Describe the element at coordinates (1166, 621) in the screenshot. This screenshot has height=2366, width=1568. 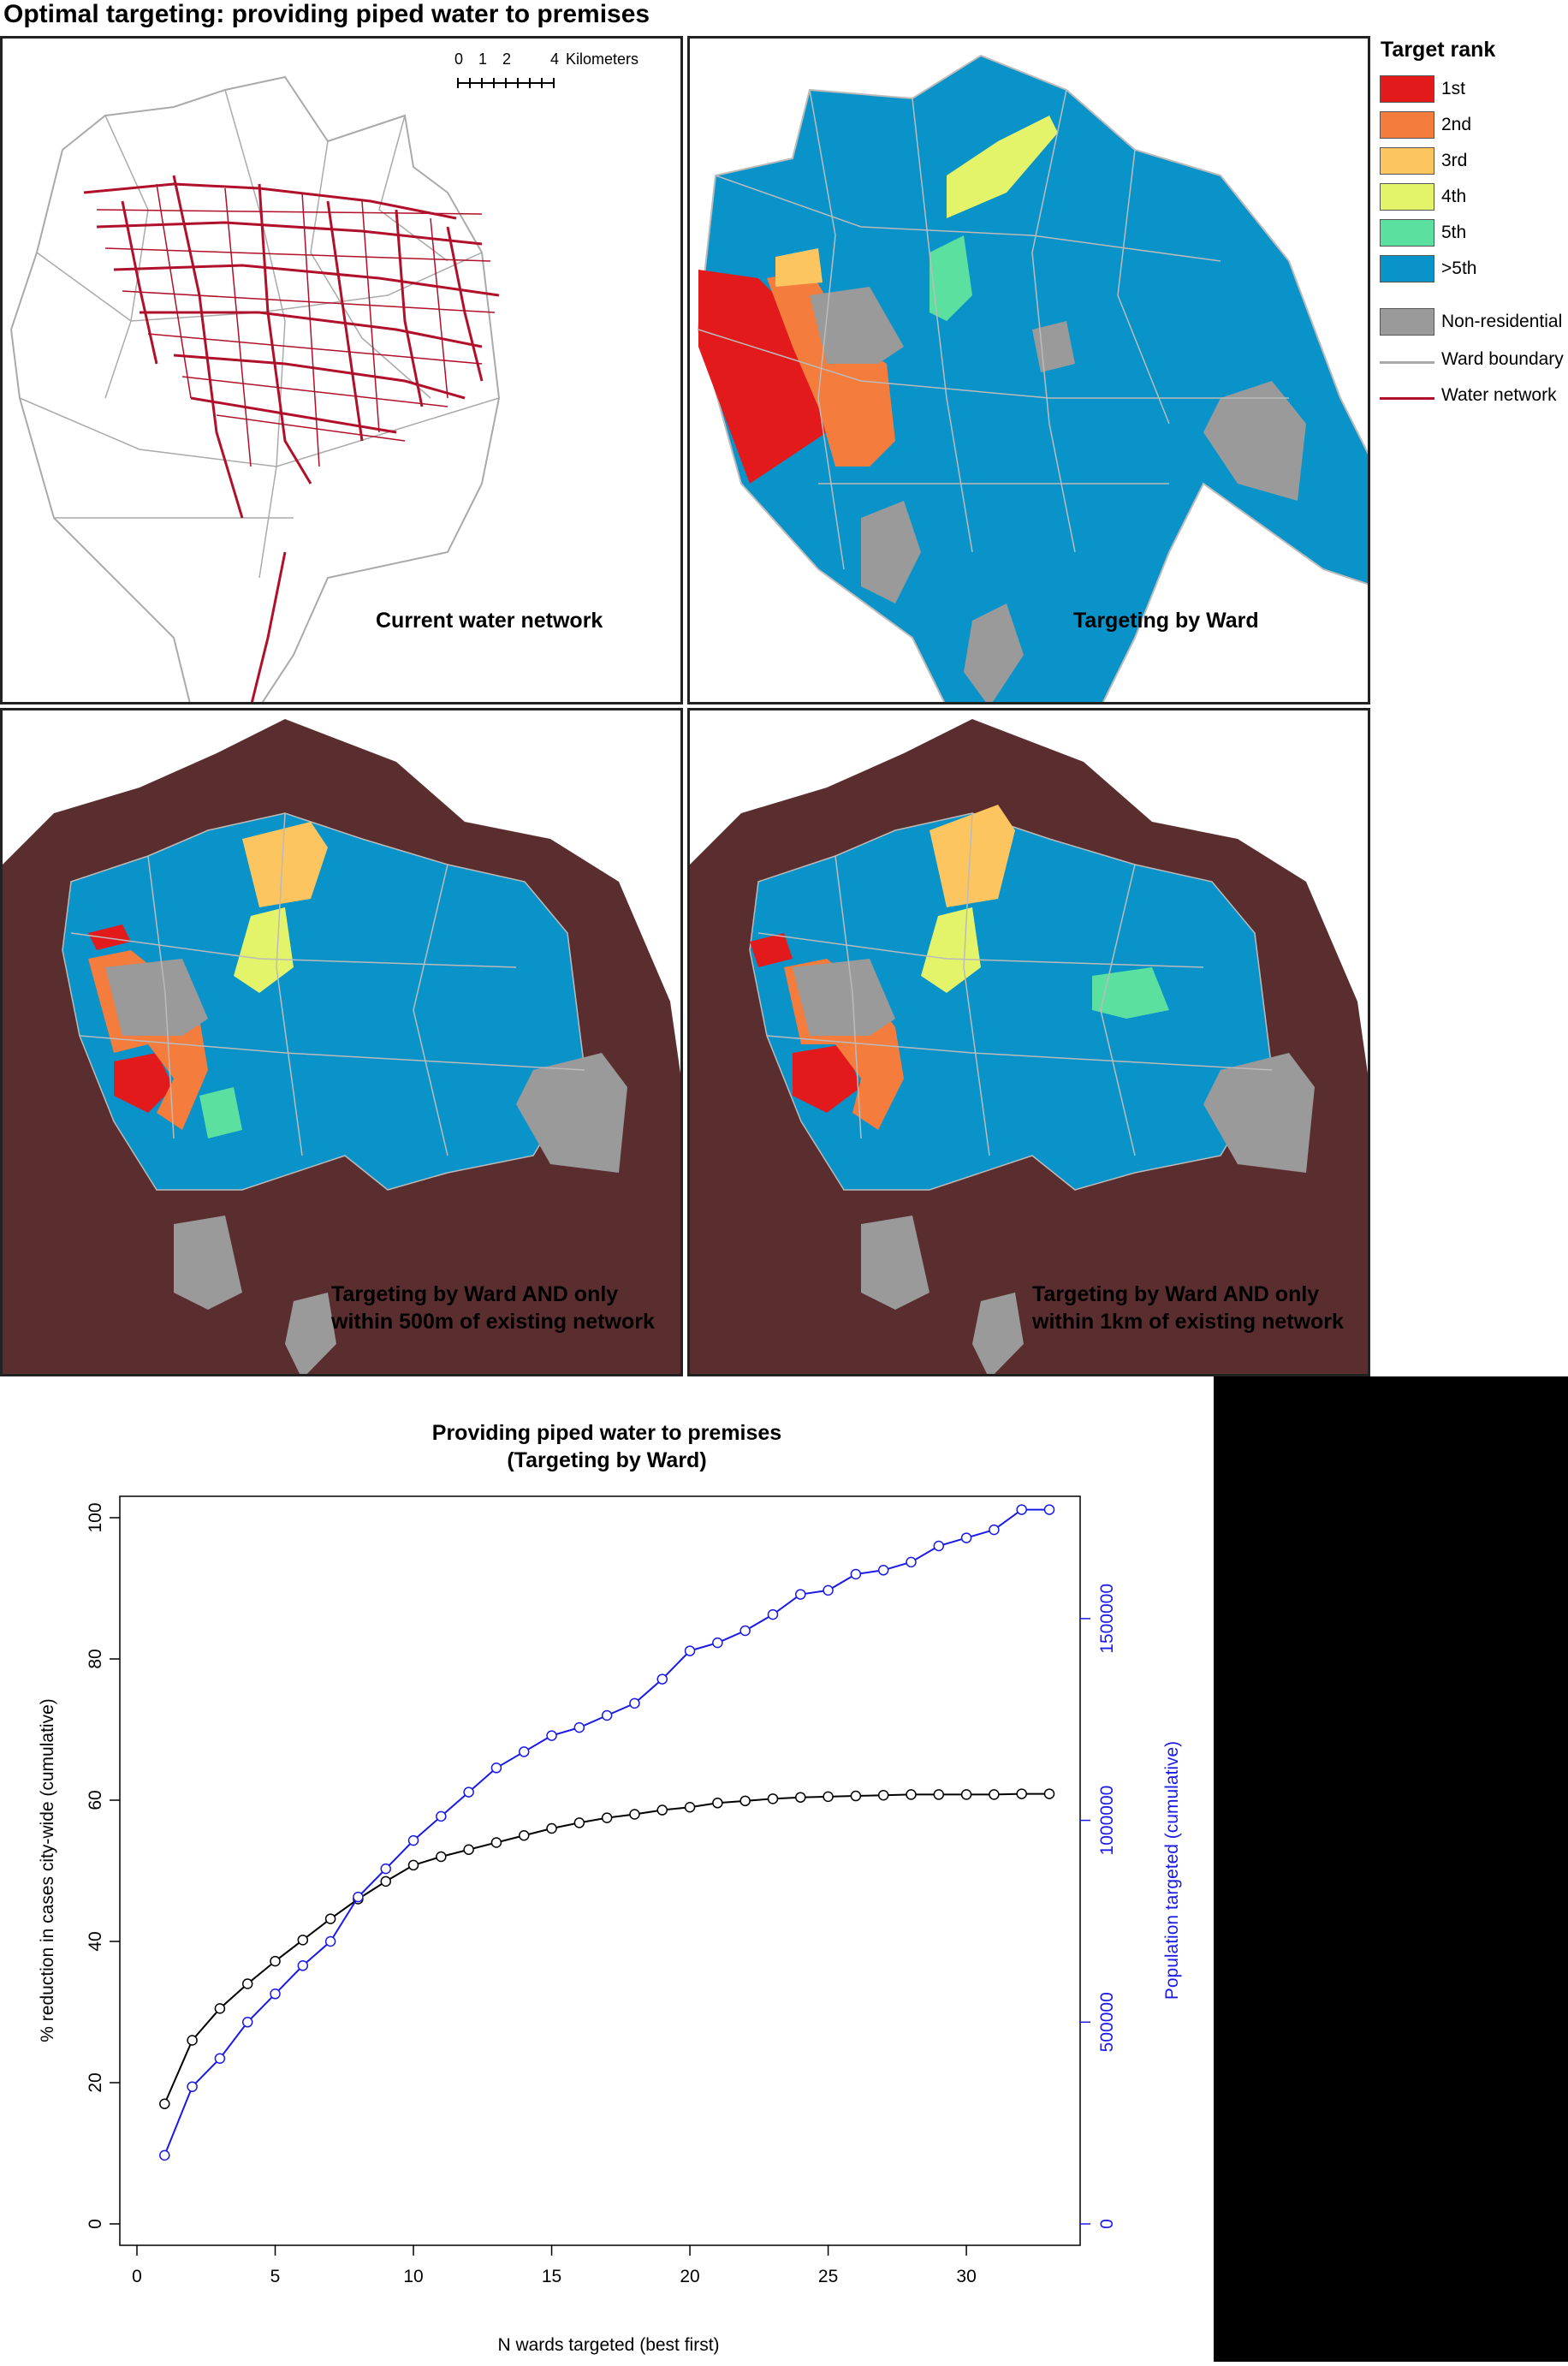
I see `panel-caption: Targeting by Ward` at that location.